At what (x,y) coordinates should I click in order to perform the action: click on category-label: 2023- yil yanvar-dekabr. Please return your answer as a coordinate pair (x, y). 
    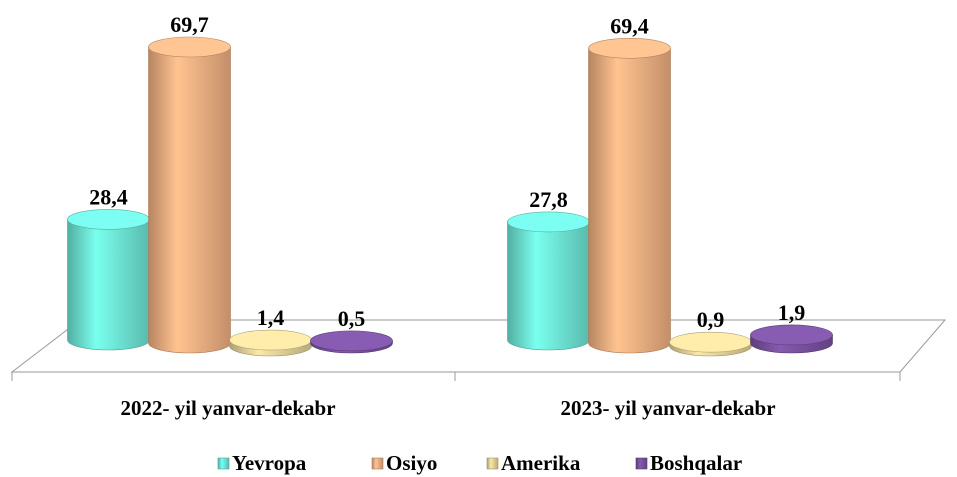
    Looking at the image, I should click on (667, 408).